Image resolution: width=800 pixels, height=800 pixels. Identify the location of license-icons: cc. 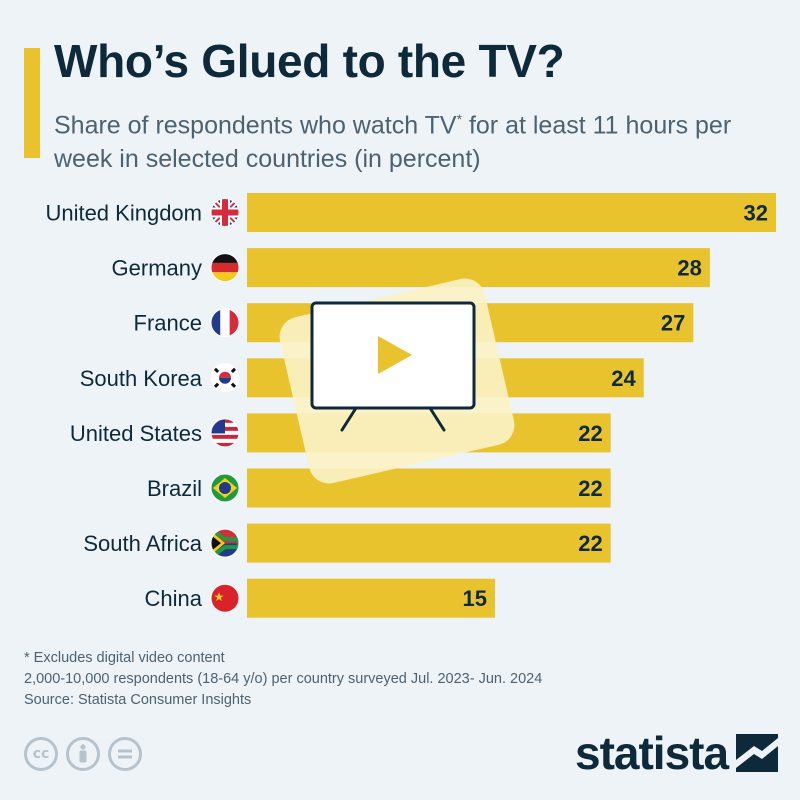
(83, 754).